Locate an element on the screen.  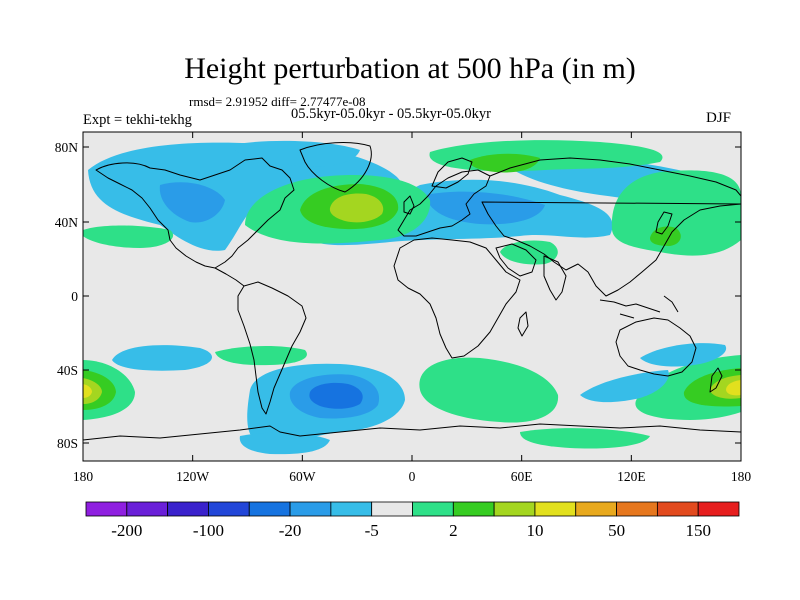
contour-pos-north-pacific-west is located at coordinates (676, 213).